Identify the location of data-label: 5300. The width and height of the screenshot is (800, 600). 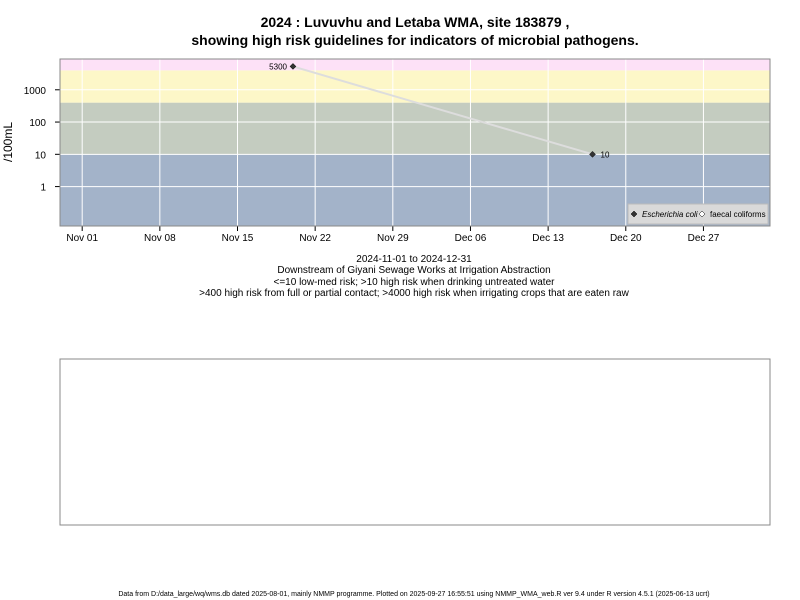
(278, 66).